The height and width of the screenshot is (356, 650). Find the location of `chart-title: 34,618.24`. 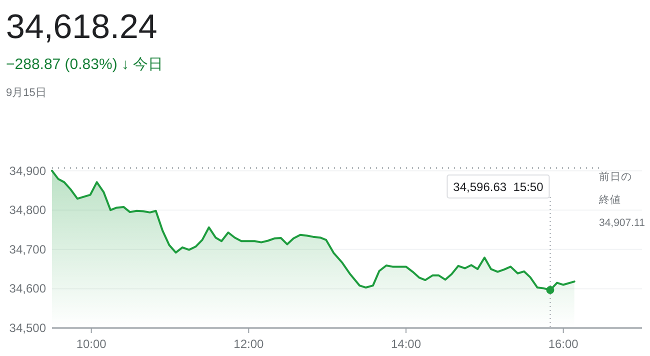

chart-title: 34,618.24 is located at coordinates (82, 27).